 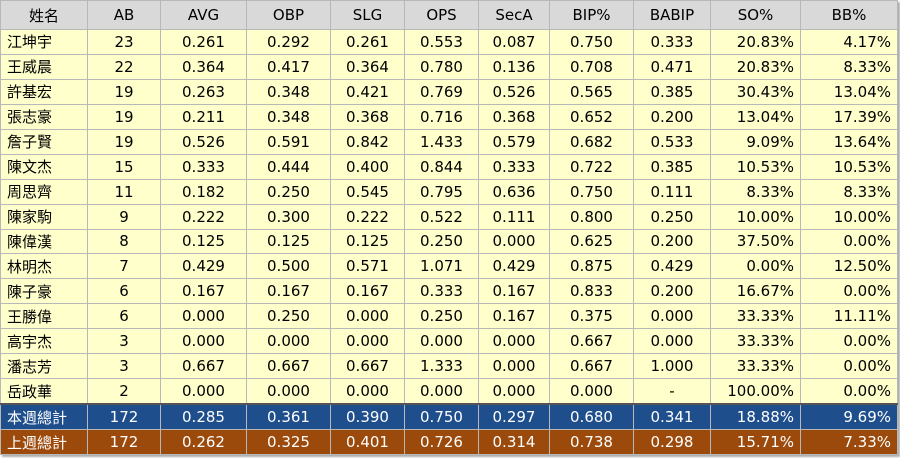 I want to click on stat-cell: 0.636, so click(x=514, y=191).